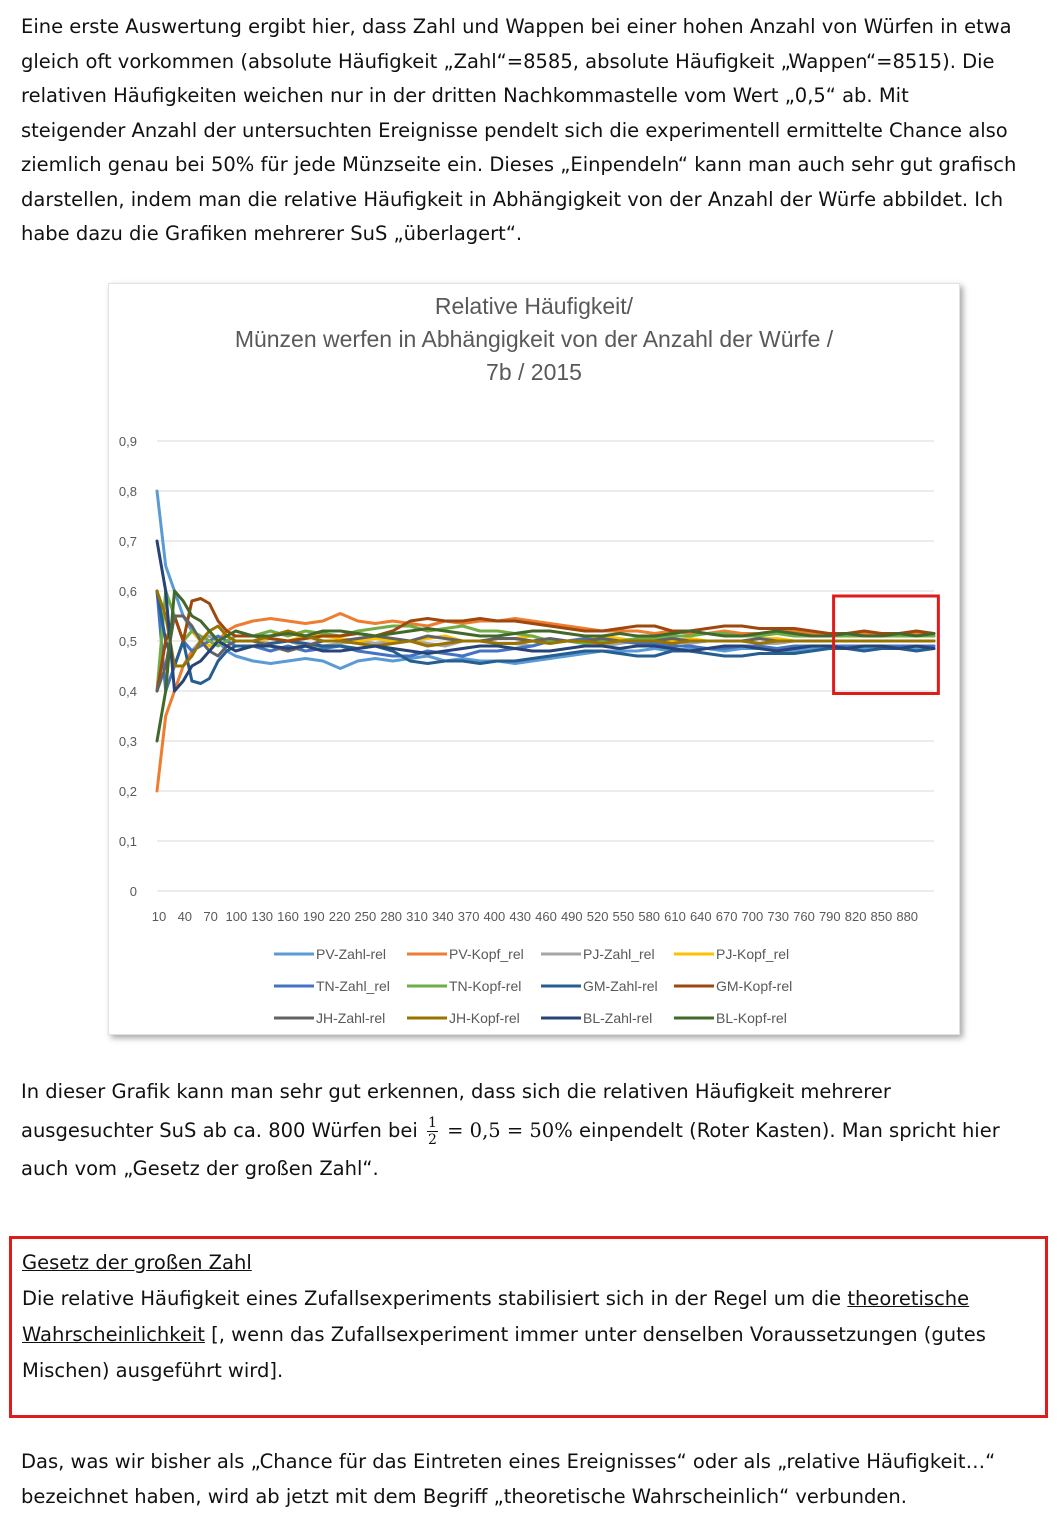 The height and width of the screenshot is (1521, 1061). Describe the element at coordinates (701, 916) in the screenshot. I see `x-tick-label: 640` at that location.